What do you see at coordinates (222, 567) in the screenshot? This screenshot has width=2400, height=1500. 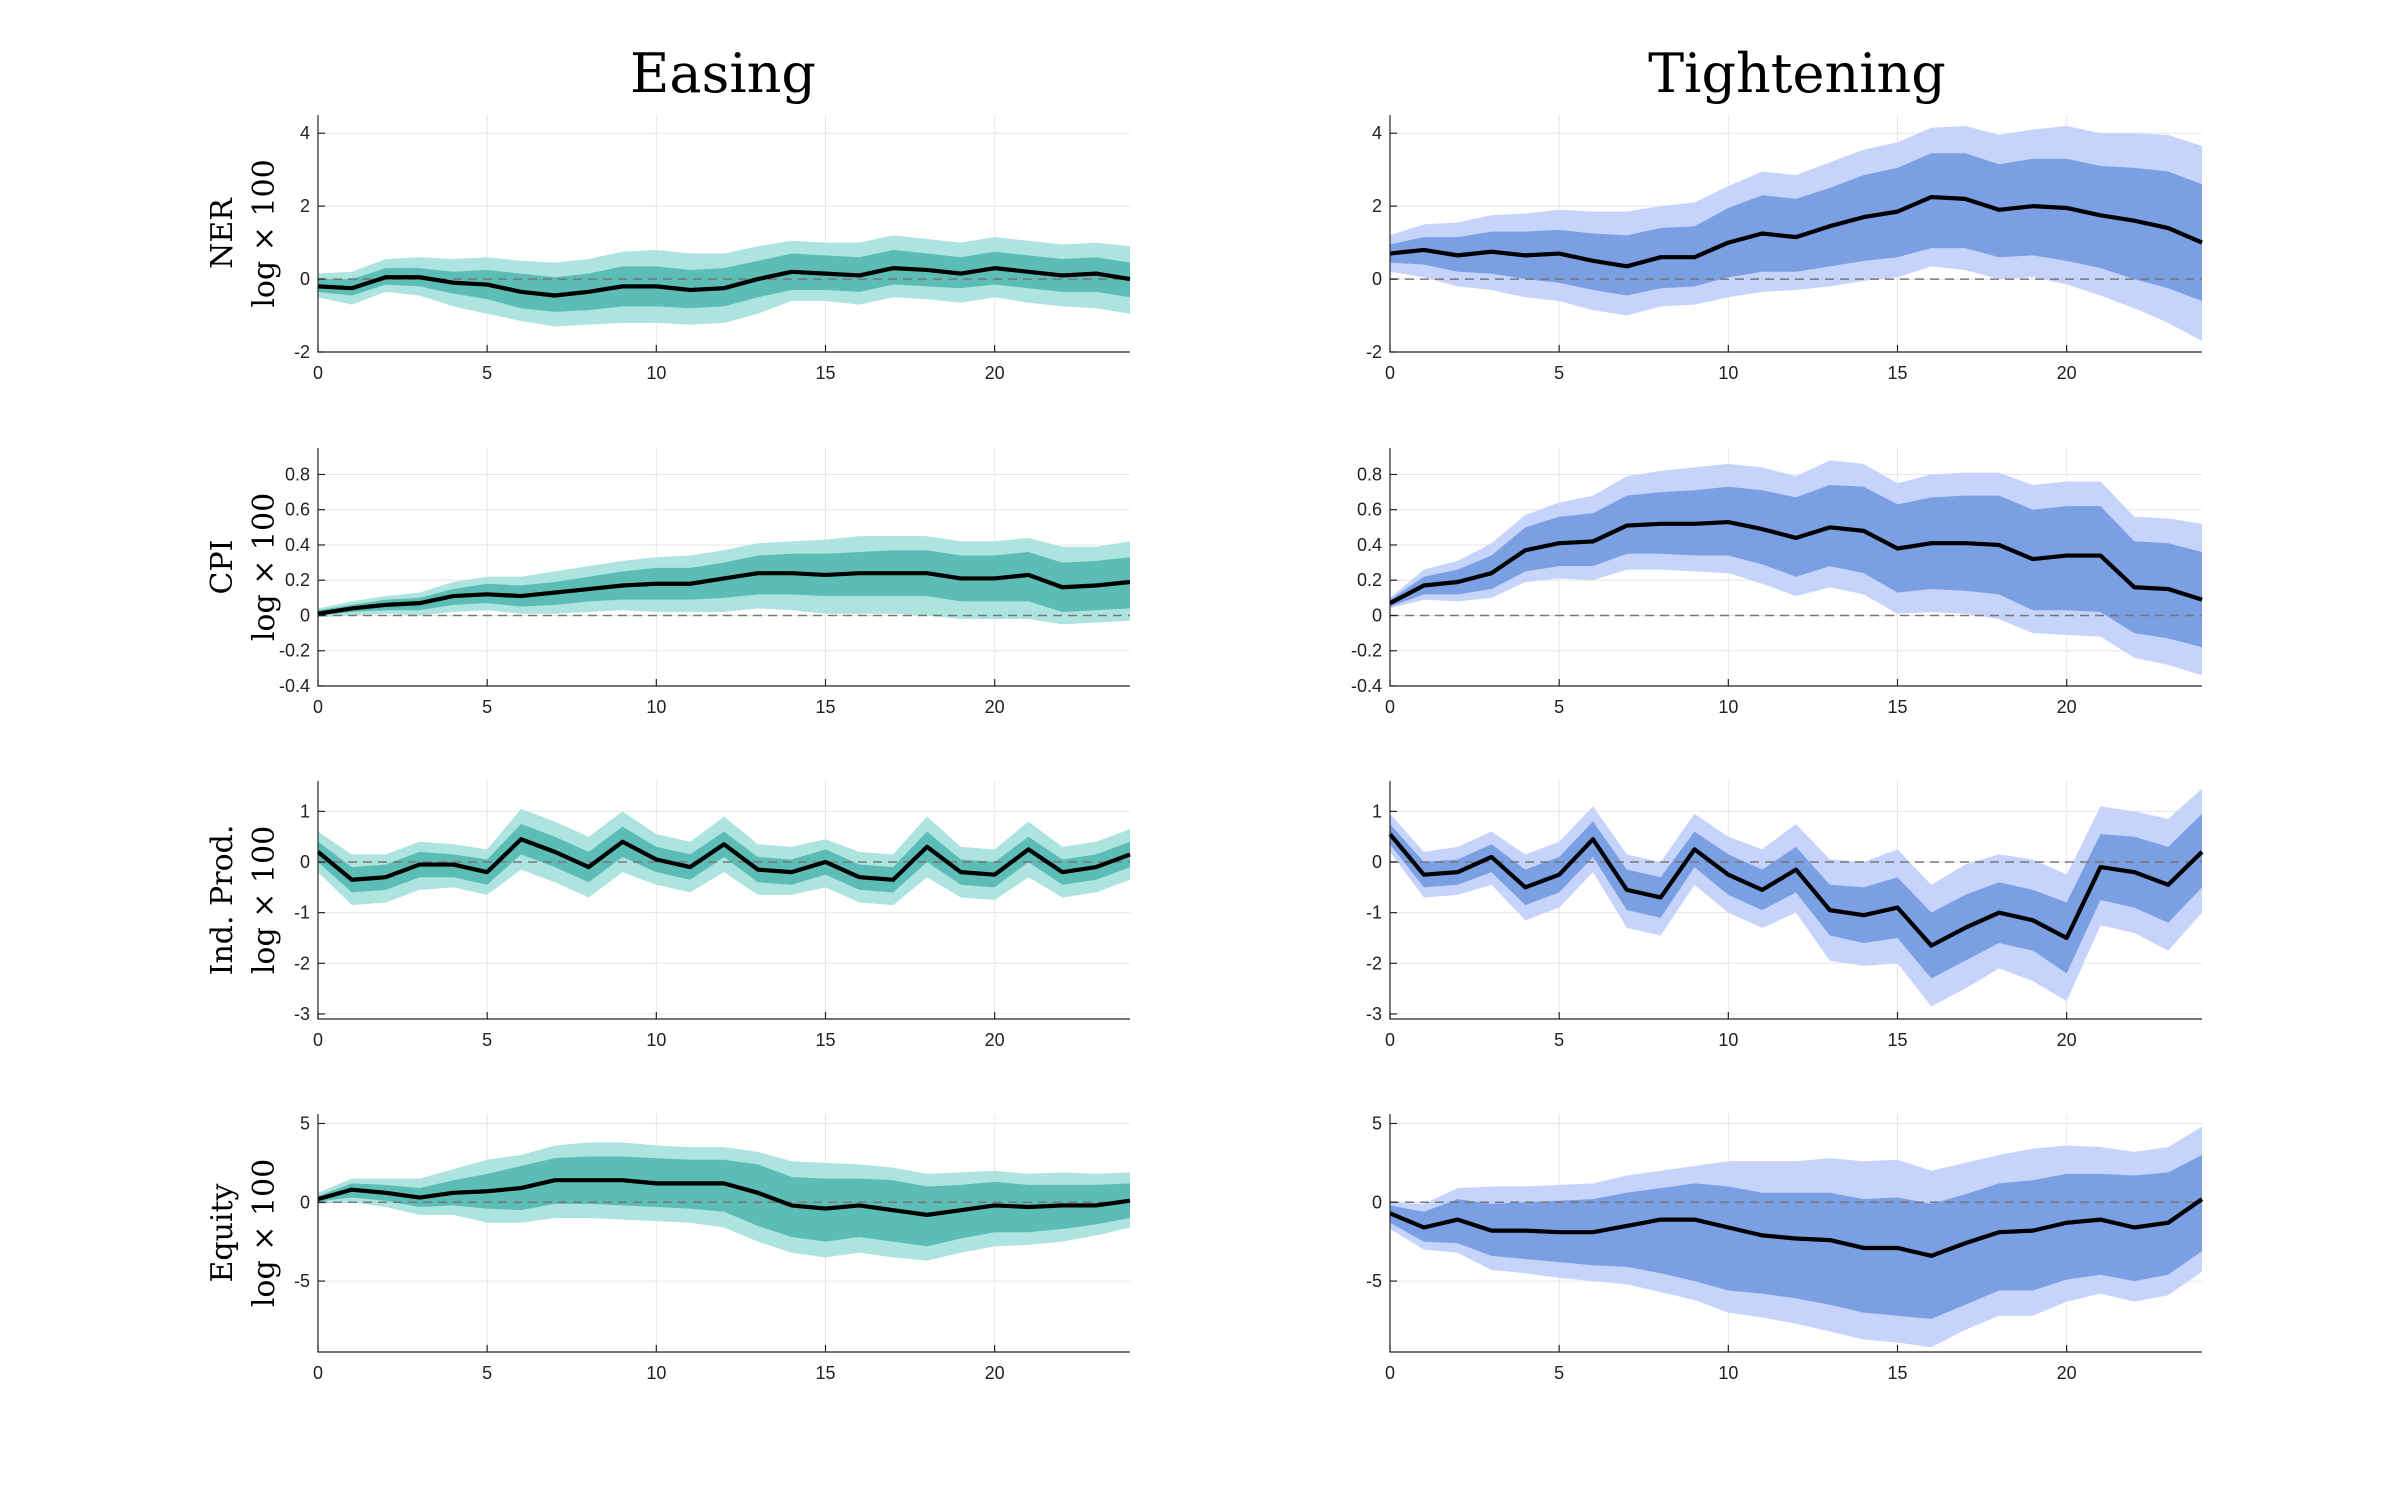 I see `y-axis-label-variable: CPI` at bounding box center [222, 567].